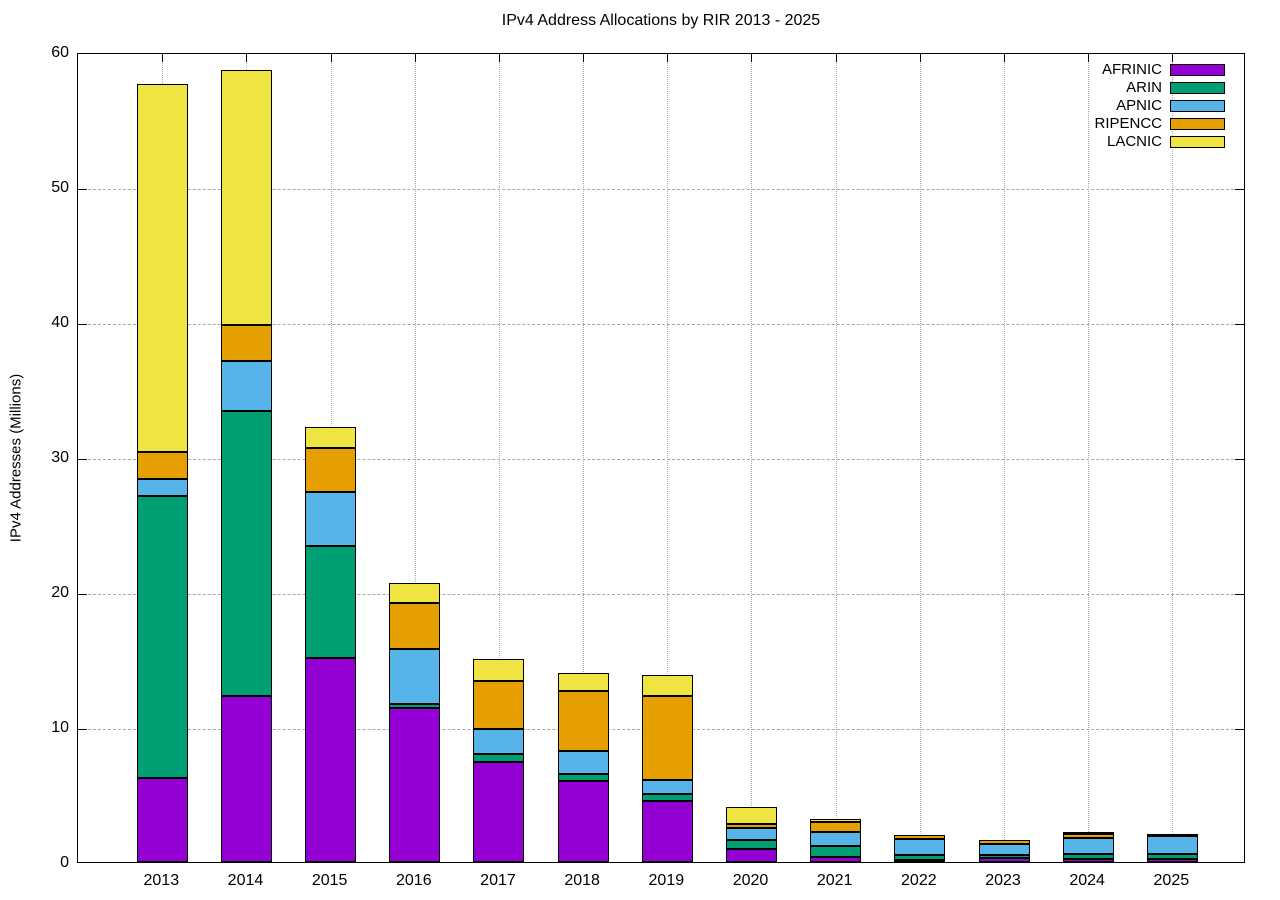 This screenshot has height=900, width=1280. Describe the element at coordinates (162, 820) in the screenshot. I see `bar-2013-afrinic` at that location.